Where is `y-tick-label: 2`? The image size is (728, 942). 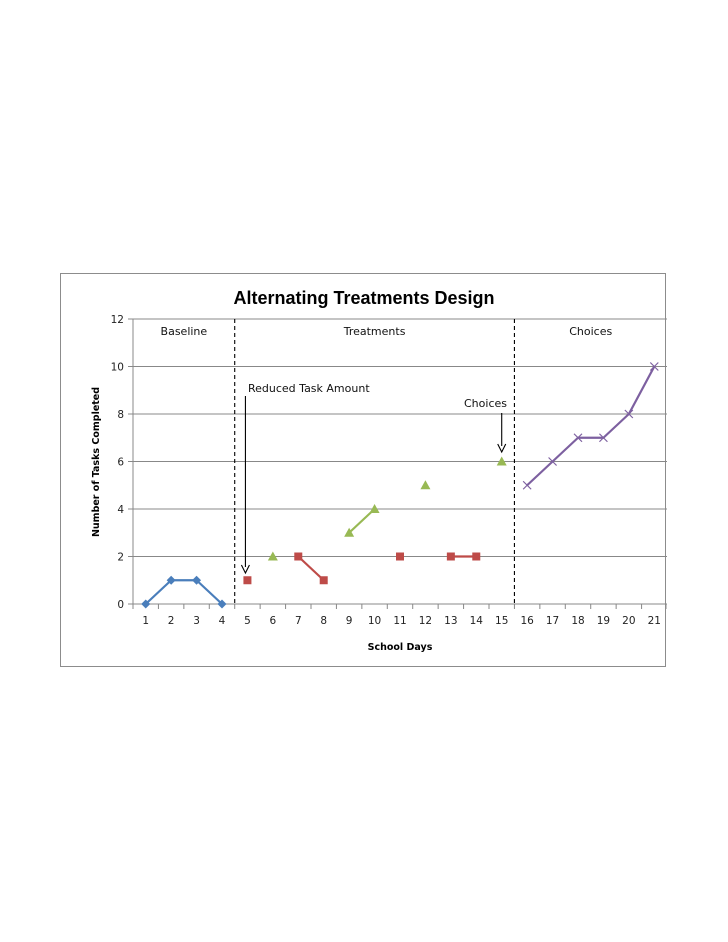
y-tick-label: 2 is located at coordinates (120, 558).